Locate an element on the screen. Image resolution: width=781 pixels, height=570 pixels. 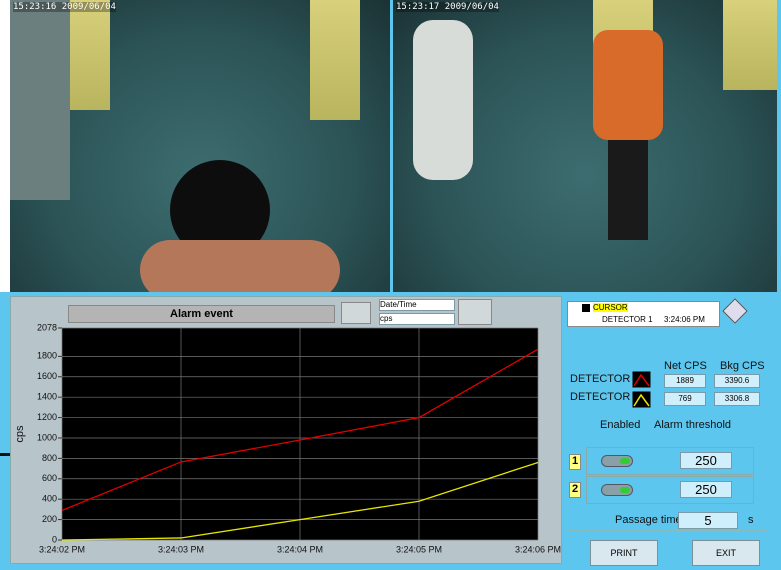
y-tick-label: 200 is located at coordinates (49, 519).